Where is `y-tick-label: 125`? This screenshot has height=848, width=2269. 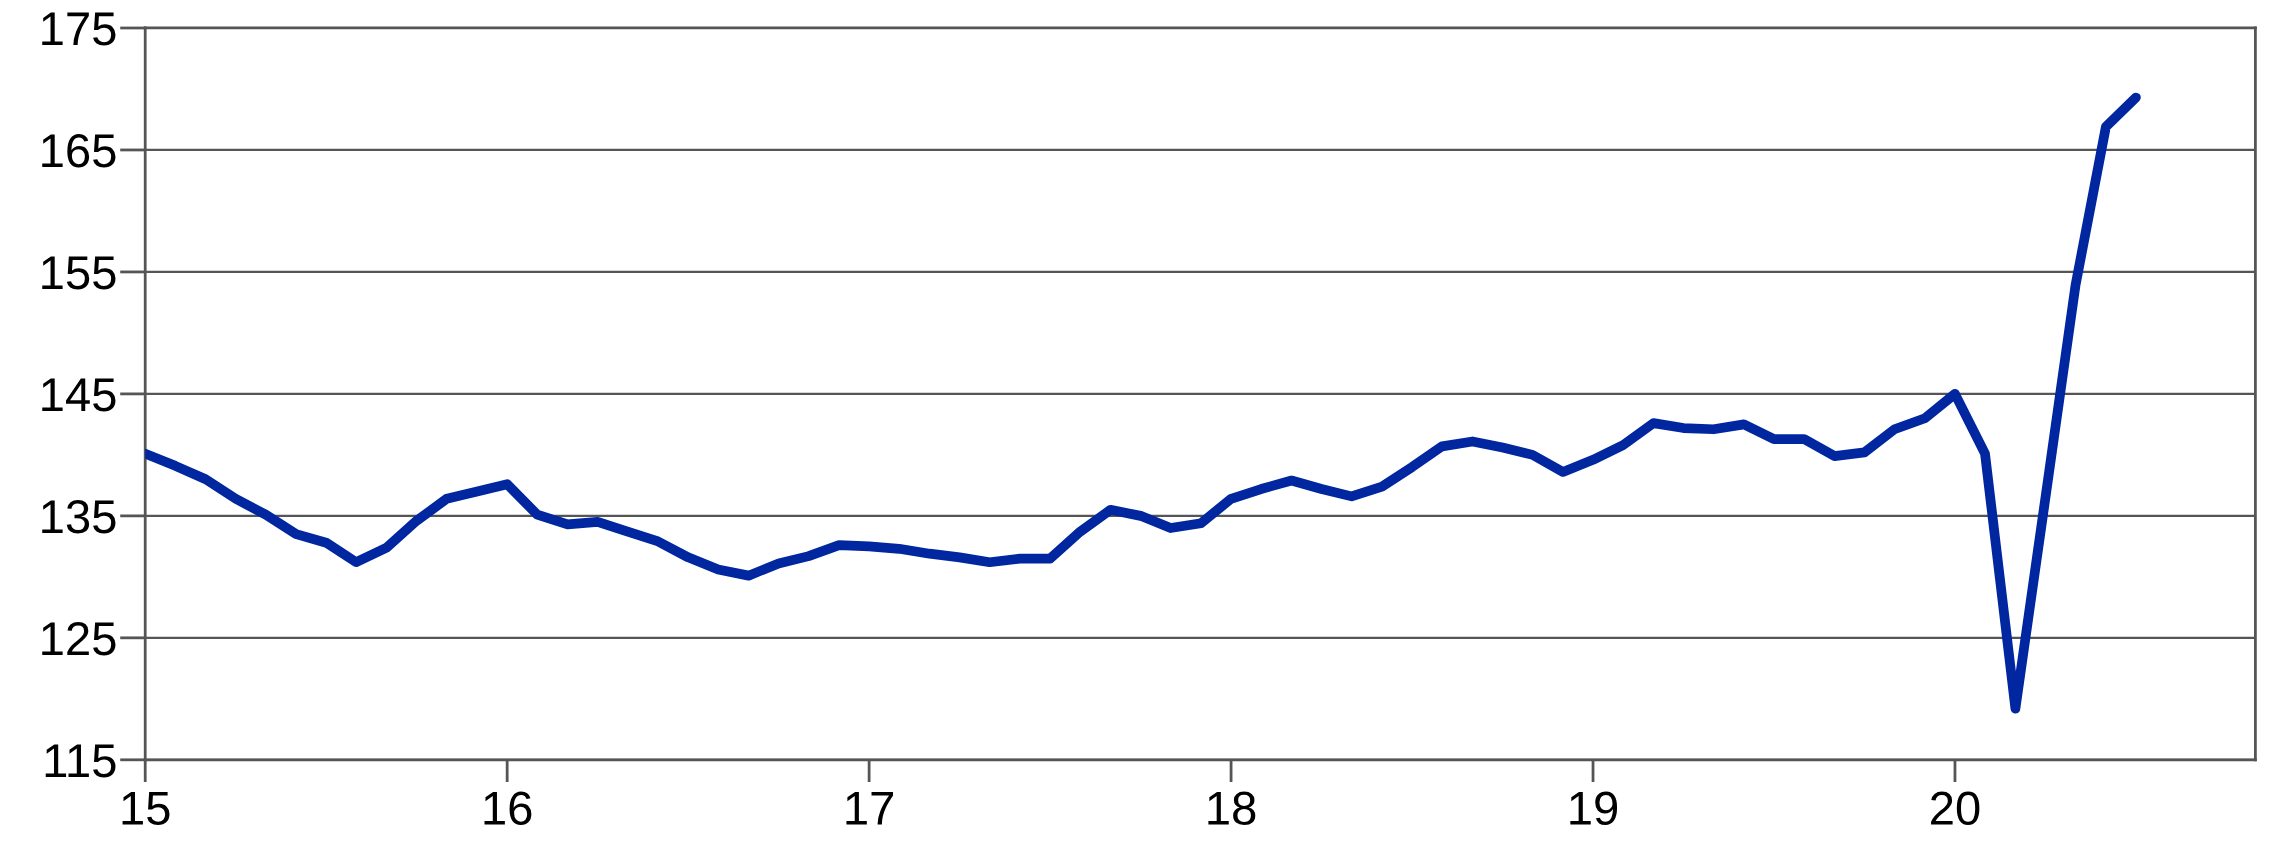 y-tick-label: 125 is located at coordinates (79, 638).